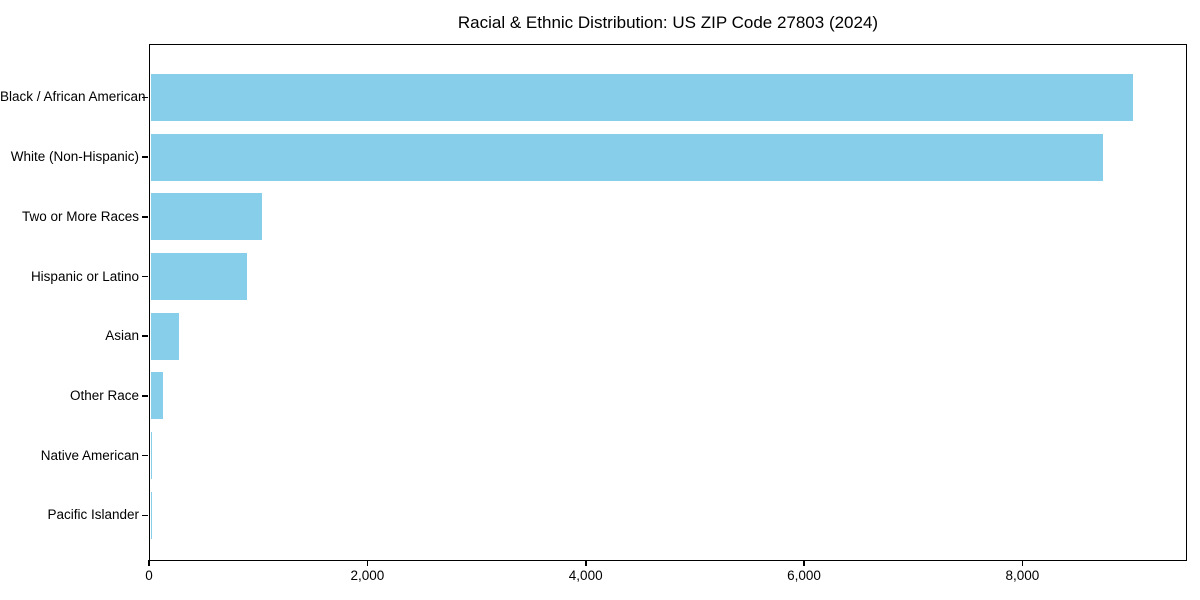  What do you see at coordinates (80, 216) in the screenshot?
I see `y-tick-label: Two or More Races` at bounding box center [80, 216].